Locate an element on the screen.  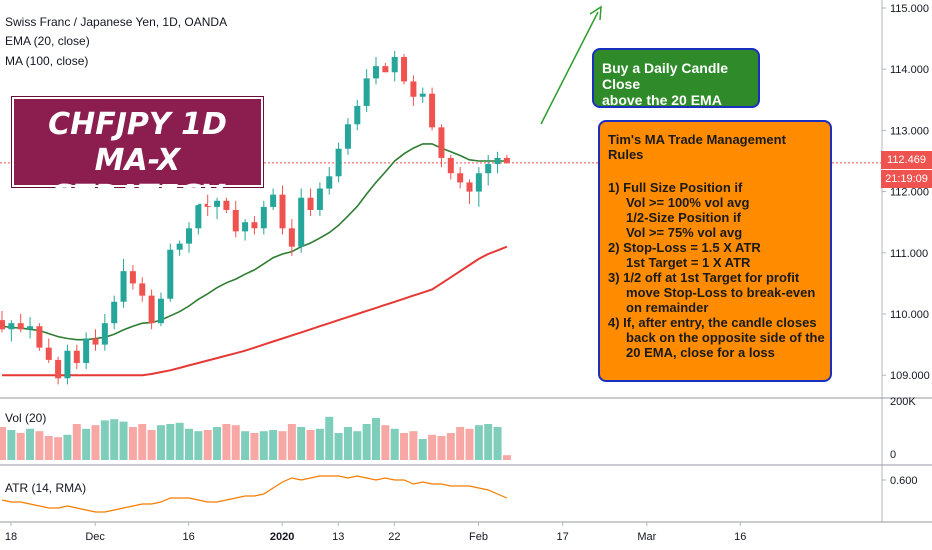
strategy-title-box: CHFJPY 1D MA-X STRATEGY is located at coordinates (137, 155).